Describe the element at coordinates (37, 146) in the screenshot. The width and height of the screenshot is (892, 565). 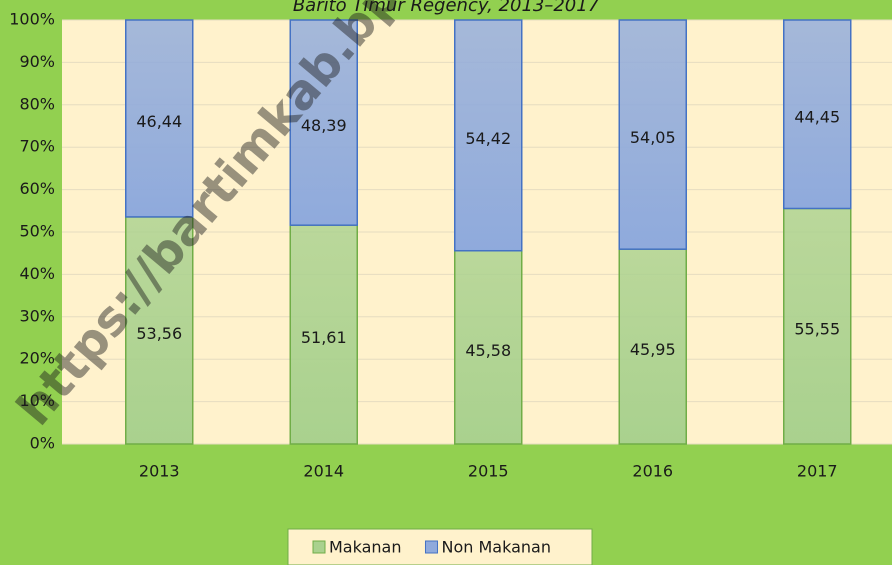
I see `y-tick-label: 70%` at that location.